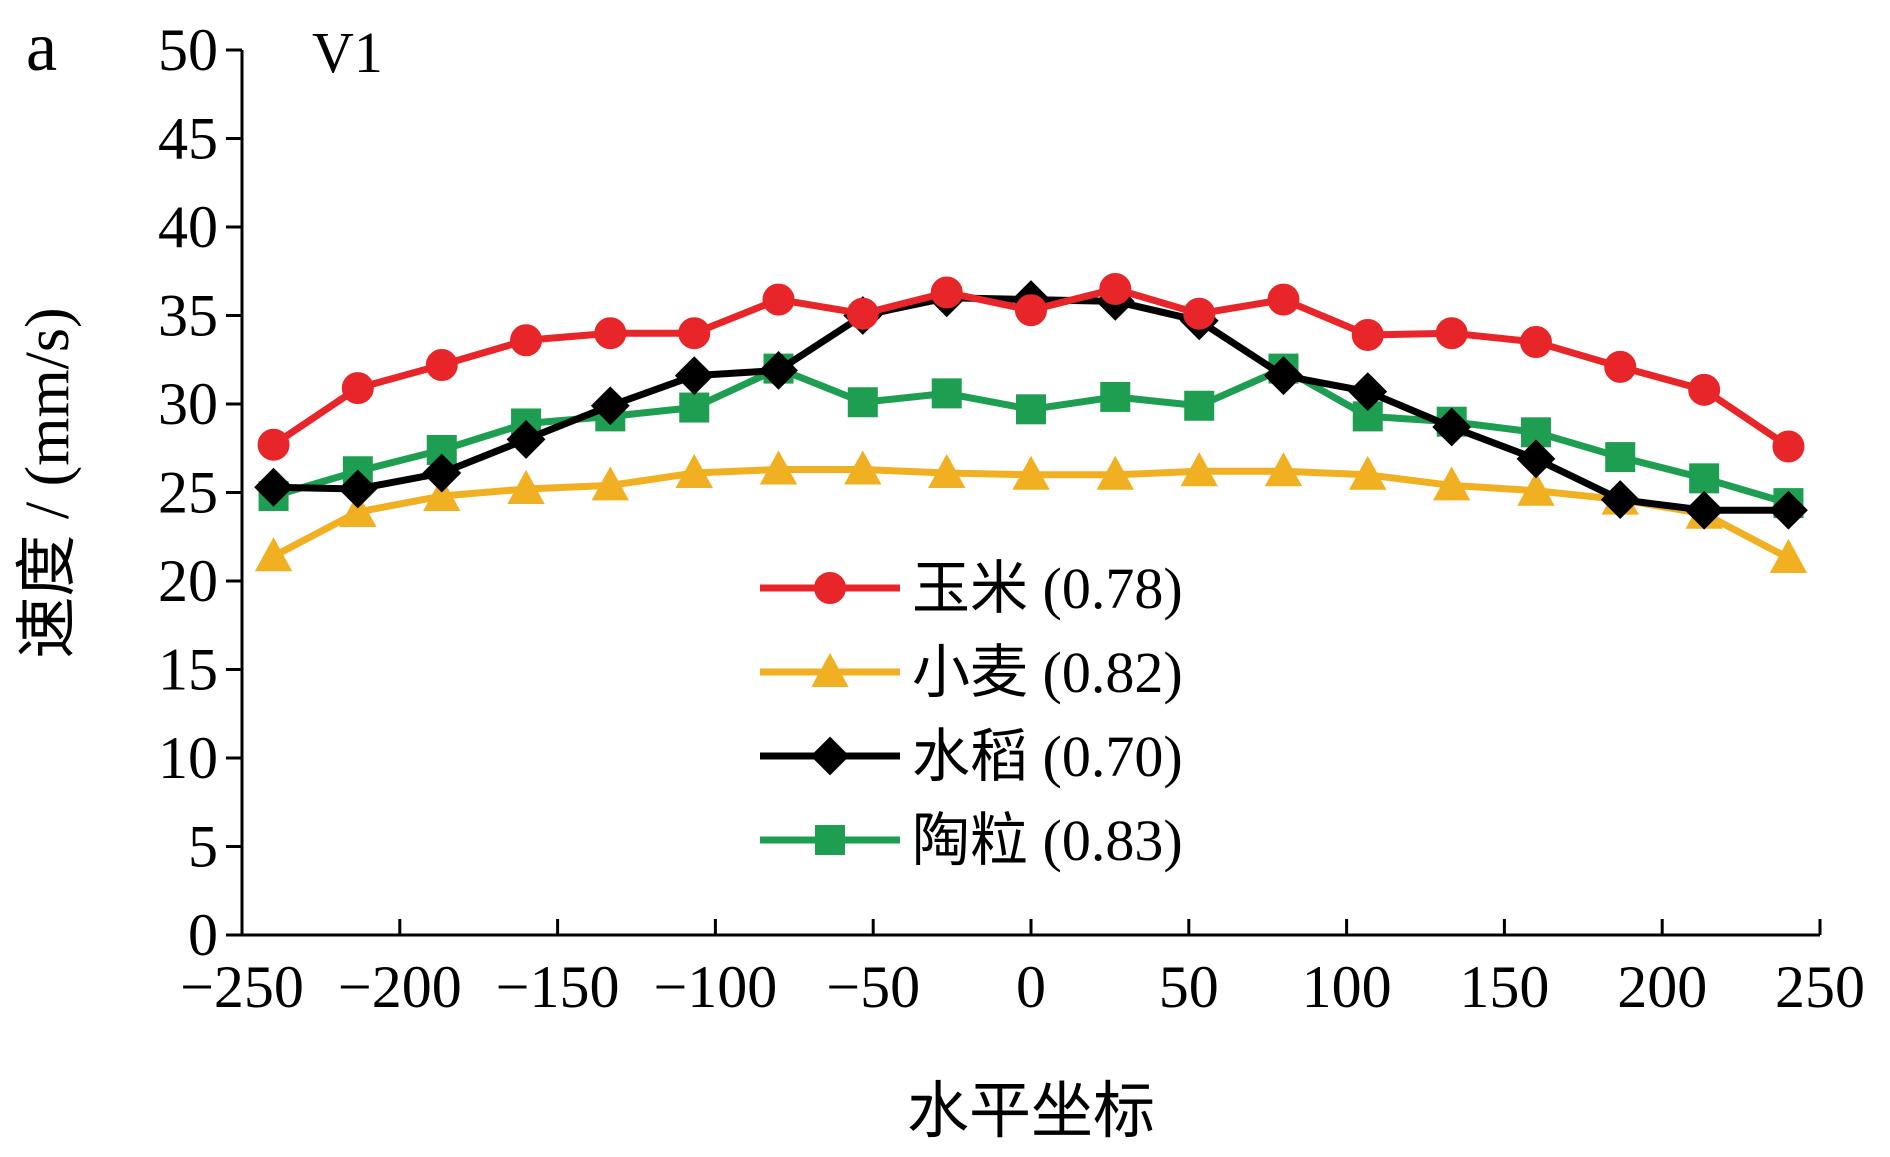 Image resolution: width=1890 pixels, height=1157 pixels. I want to click on panel-label: a, so click(41, 47).